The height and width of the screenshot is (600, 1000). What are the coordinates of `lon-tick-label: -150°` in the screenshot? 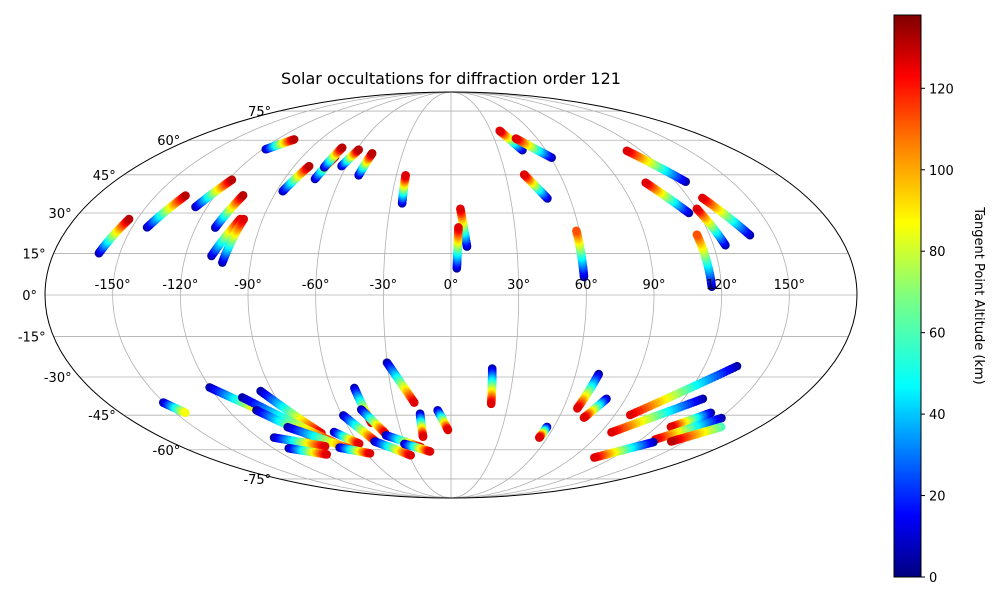 It's located at (113, 285).